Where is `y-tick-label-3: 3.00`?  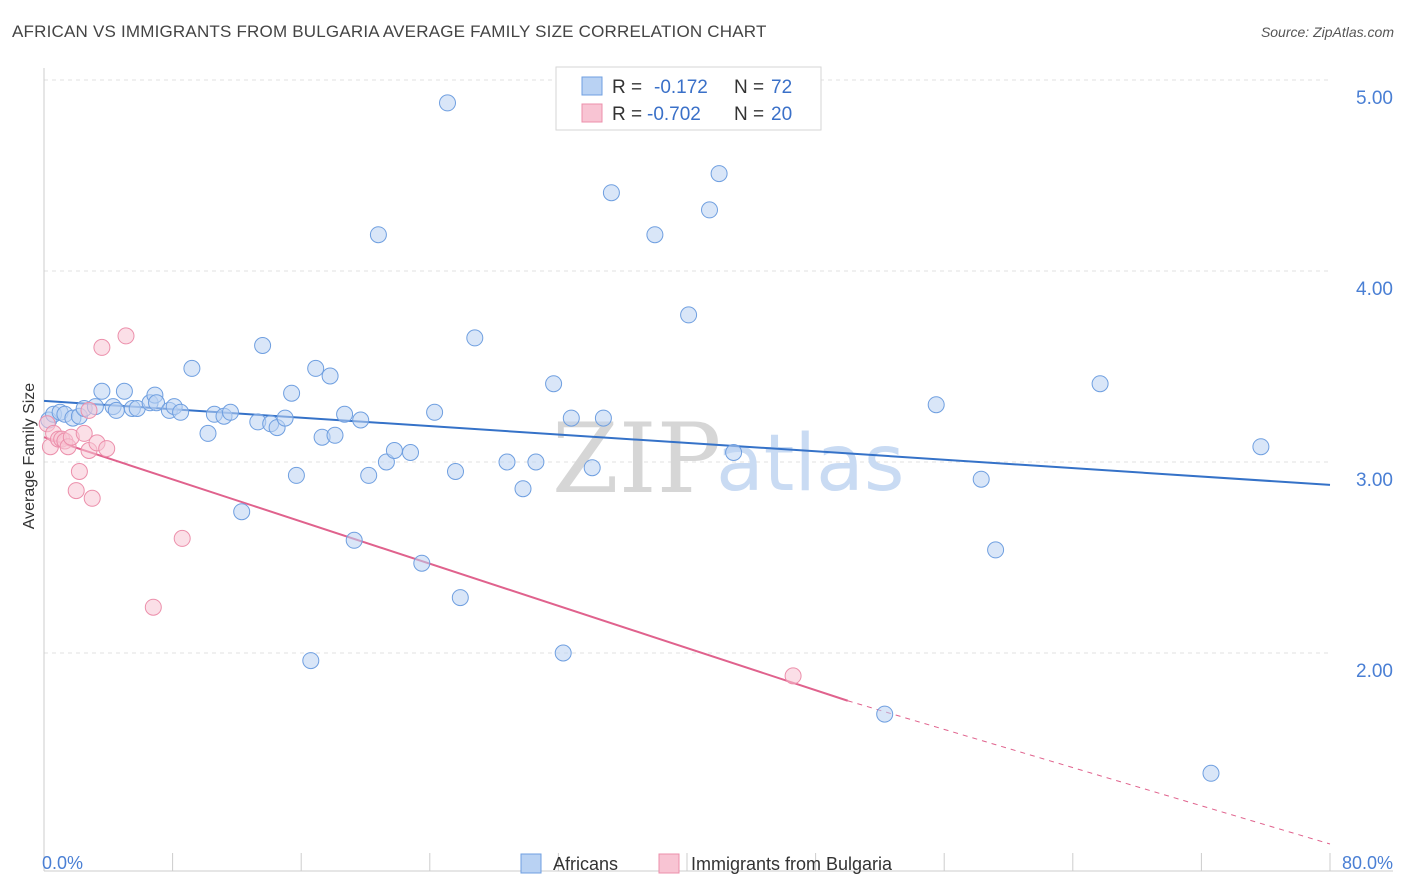
y-tick-label-3: 3.00 is located at coordinates (1374, 480).